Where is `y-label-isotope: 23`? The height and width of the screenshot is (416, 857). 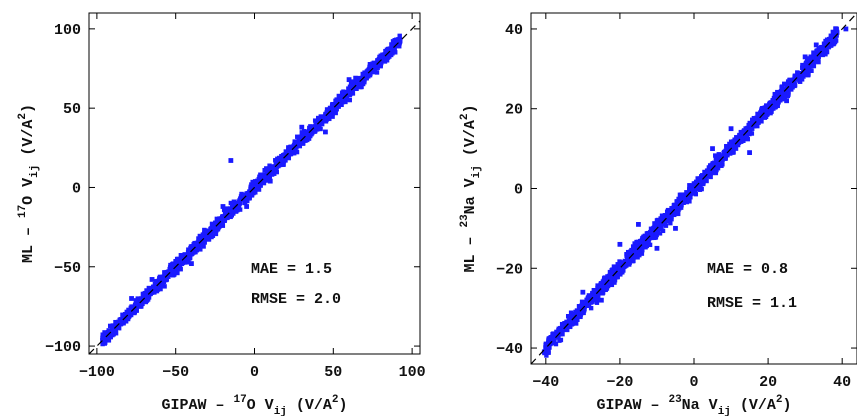
y-label-isotope: 23 is located at coordinates (465, 221).